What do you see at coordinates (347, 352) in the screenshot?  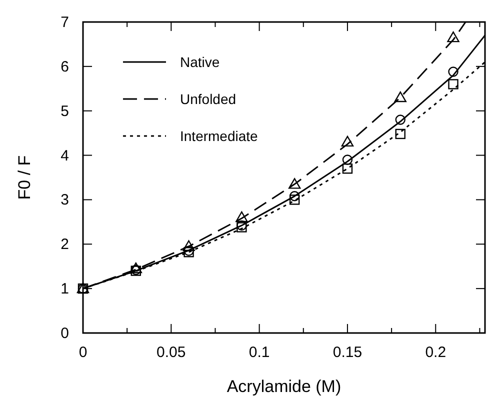 I see `x-tick-label: 0.15` at bounding box center [347, 352].